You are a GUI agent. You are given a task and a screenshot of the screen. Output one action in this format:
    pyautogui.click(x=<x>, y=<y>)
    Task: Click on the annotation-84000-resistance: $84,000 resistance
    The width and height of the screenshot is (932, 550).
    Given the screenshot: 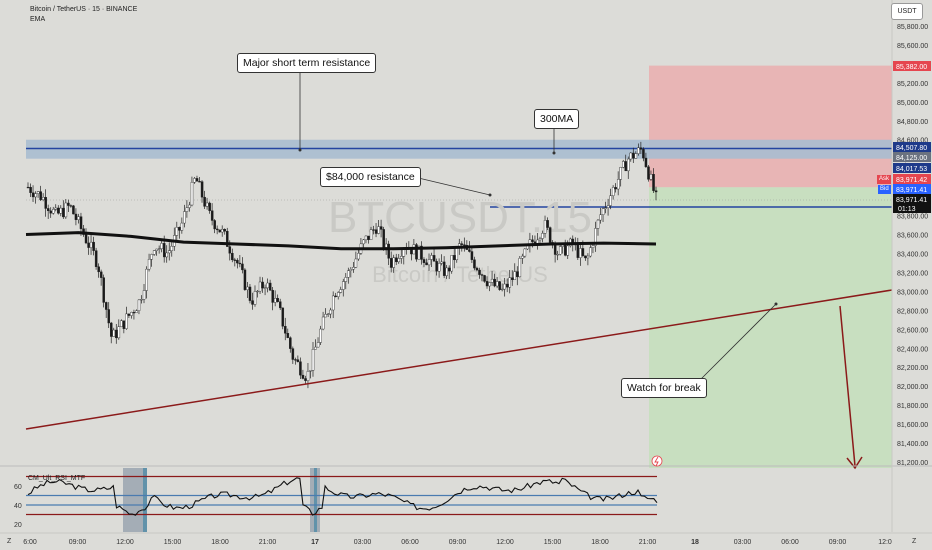 What is the action you would take?
    pyautogui.click(x=370, y=177)
    